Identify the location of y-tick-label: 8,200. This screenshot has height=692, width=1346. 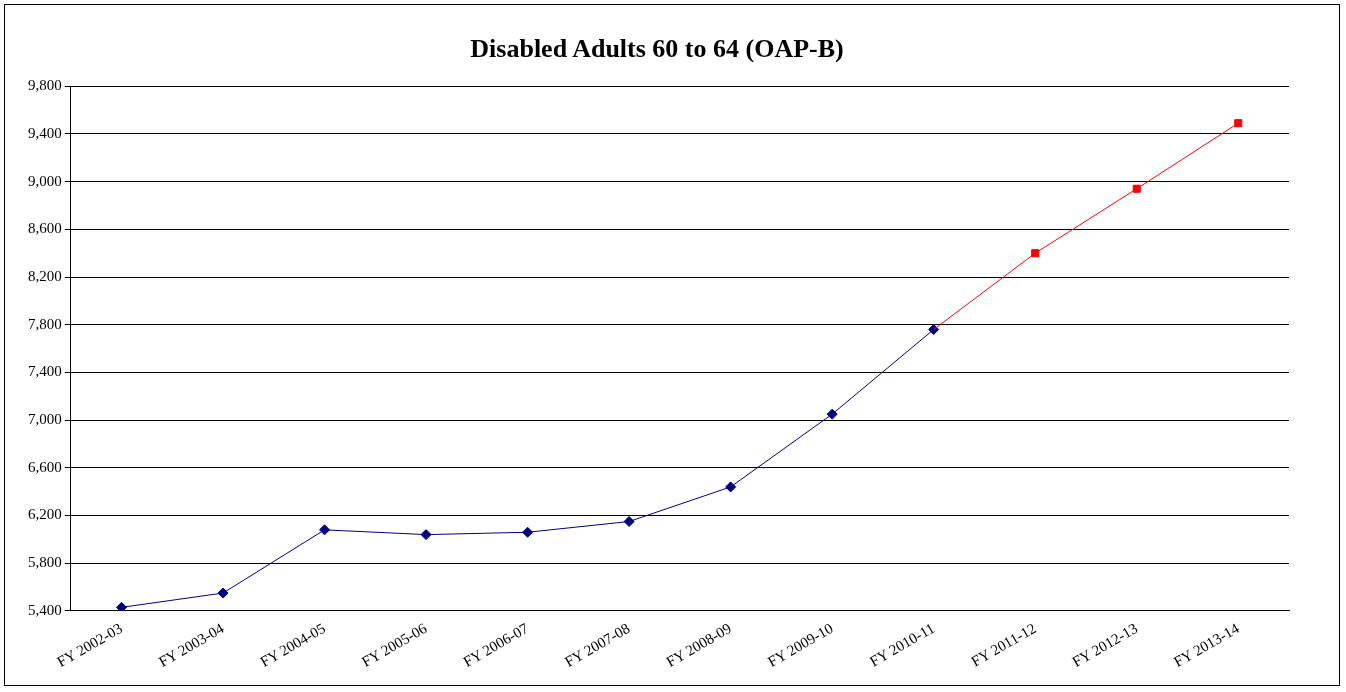
(45, 275).